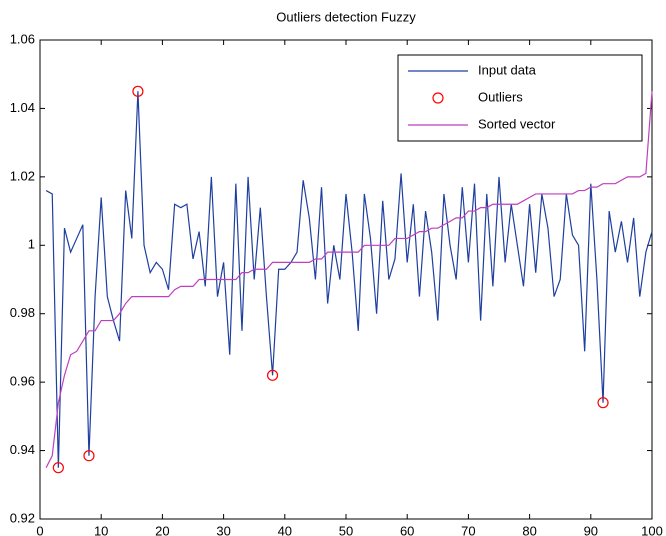  What do you see at coordinates (529, 529) in the screenshot?
I see `x-tick-label: 80` at bounding box center [529, 529].